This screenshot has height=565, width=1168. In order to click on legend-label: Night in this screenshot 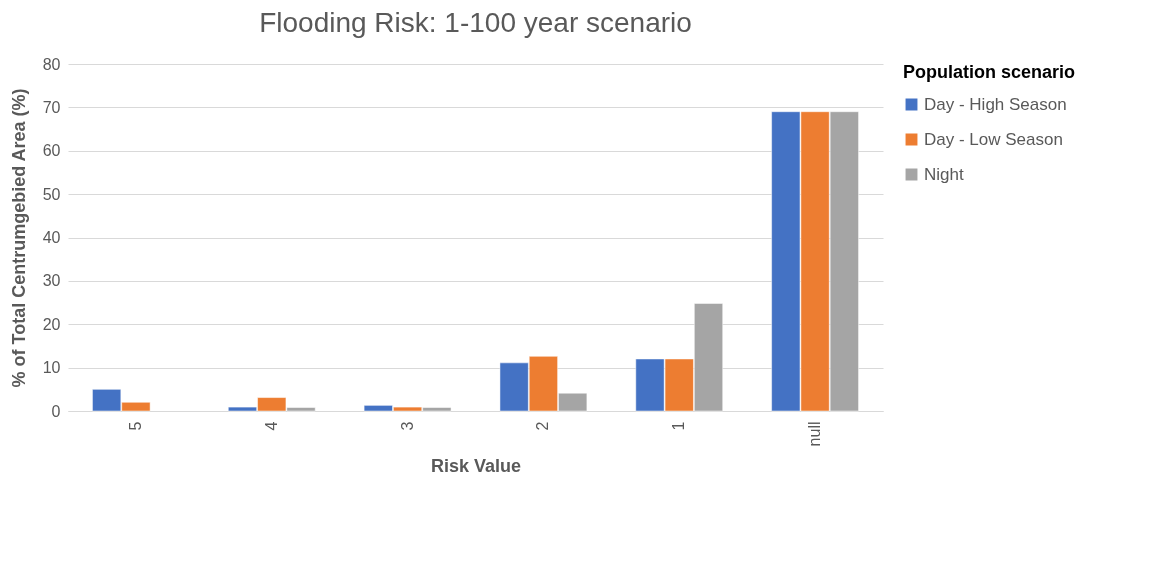, I will do `click(944, 174)`.